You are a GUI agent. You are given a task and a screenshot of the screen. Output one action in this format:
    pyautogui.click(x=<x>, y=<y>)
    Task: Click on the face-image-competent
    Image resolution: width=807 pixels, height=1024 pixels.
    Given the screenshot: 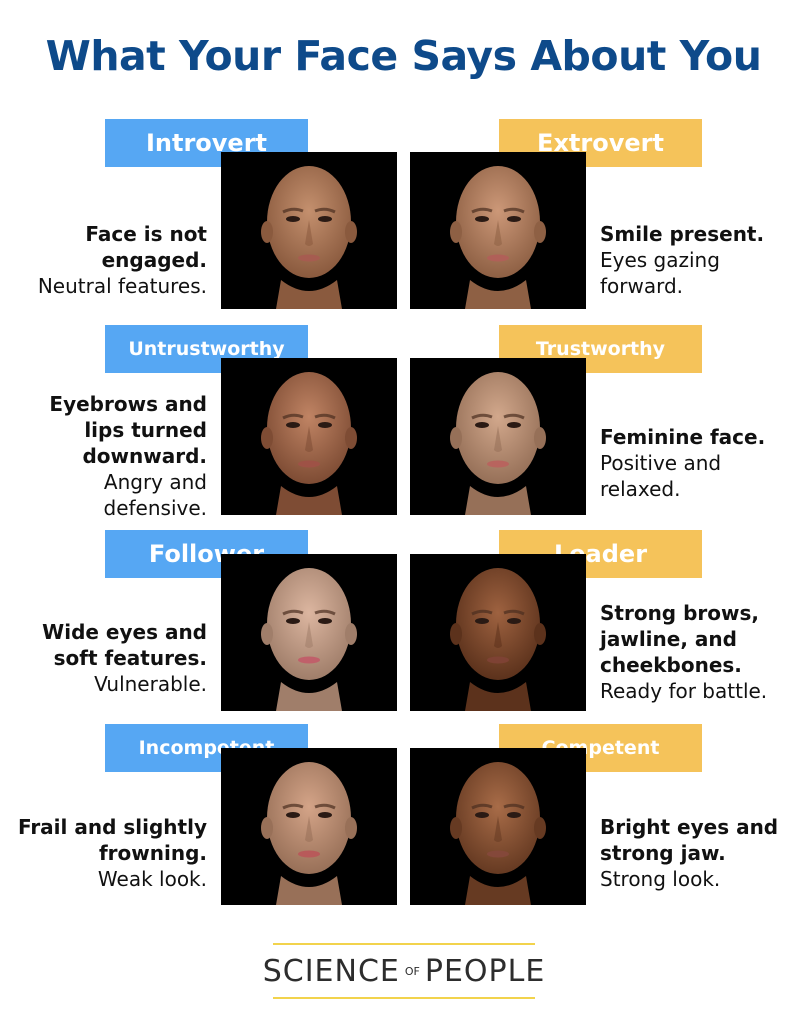 What is the action you would take?
    pyautogui.click(x=498, y=826)
    